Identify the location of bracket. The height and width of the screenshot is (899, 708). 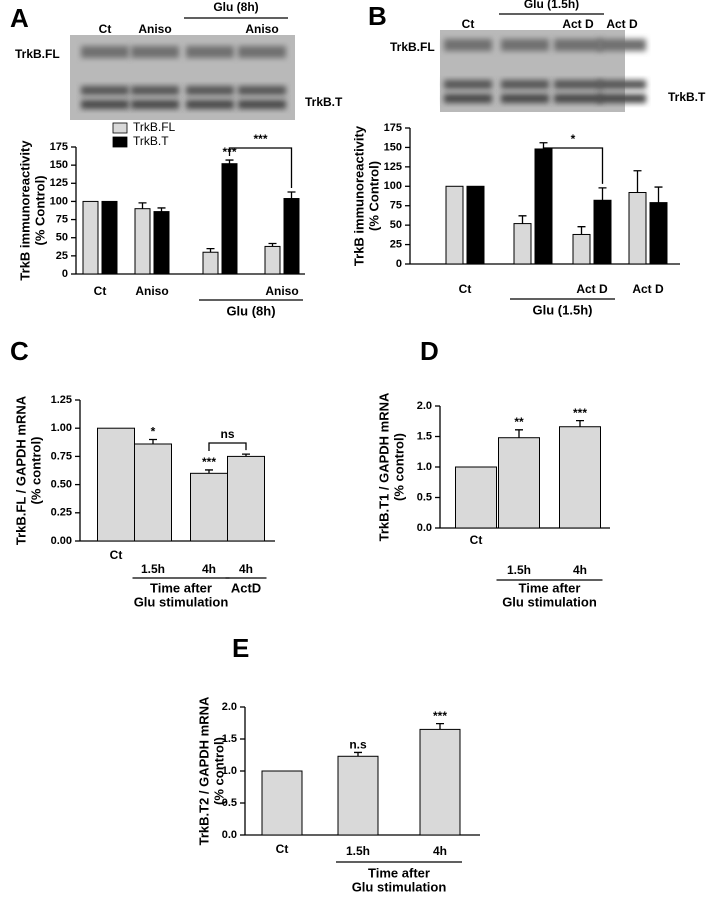
(260, 167).